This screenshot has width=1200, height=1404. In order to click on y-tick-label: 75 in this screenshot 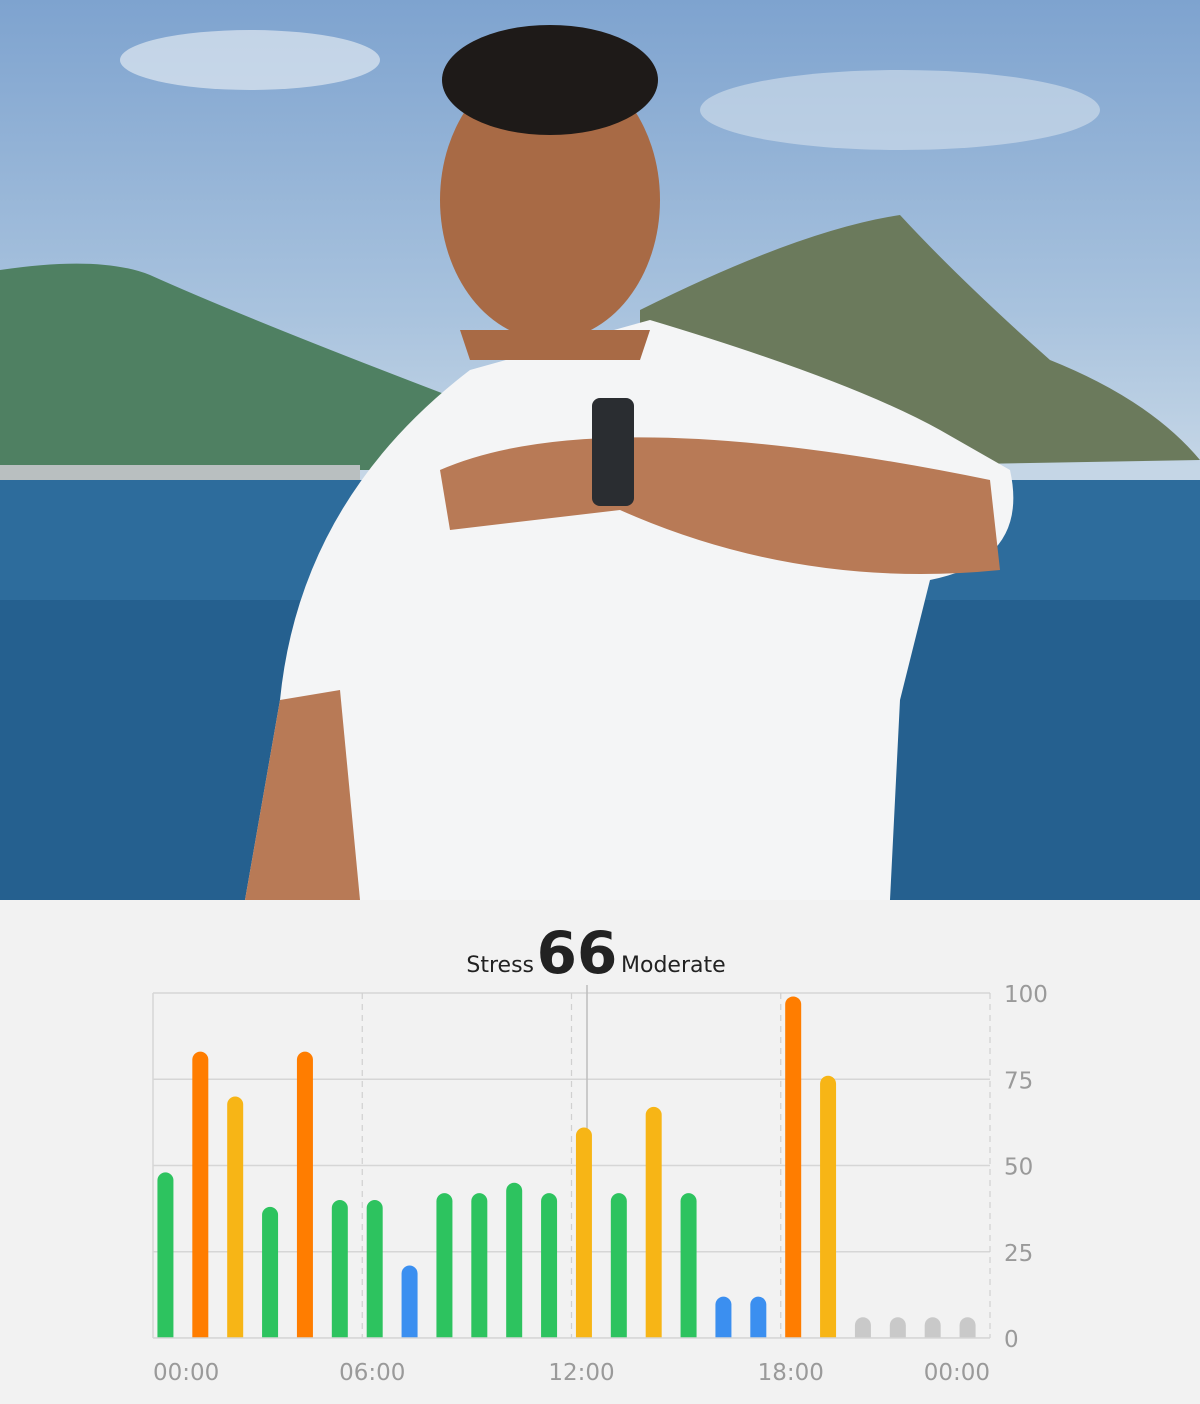, I will do `click(1018, 1081)`.